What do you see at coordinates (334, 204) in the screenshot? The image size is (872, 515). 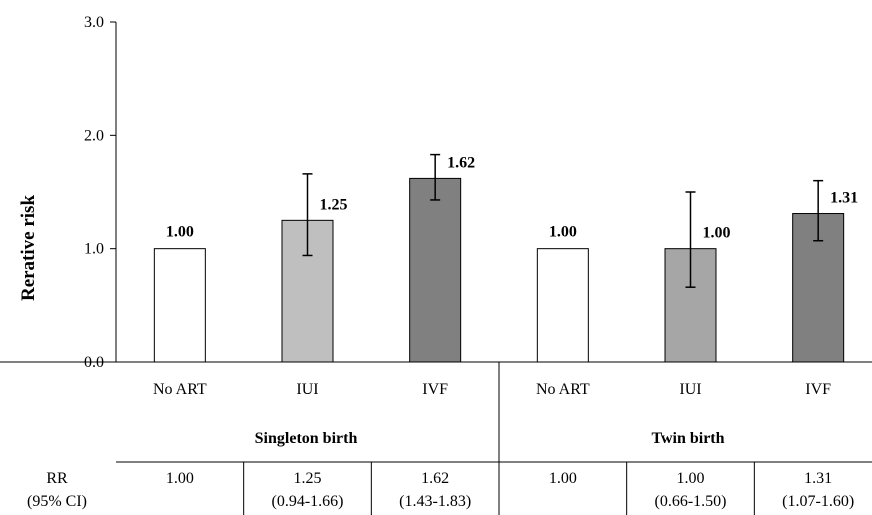 I see `data-label: 1.25` at bounding box center [334, 204].